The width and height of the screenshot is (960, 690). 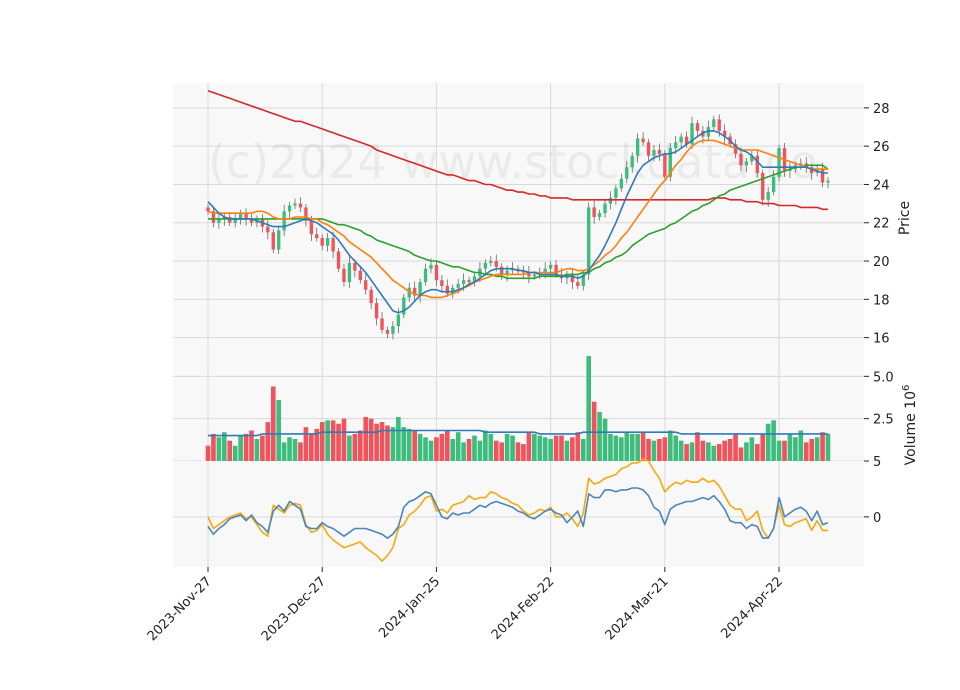 I want to click on price-tick-label: 24, so click(x=881, y=185).